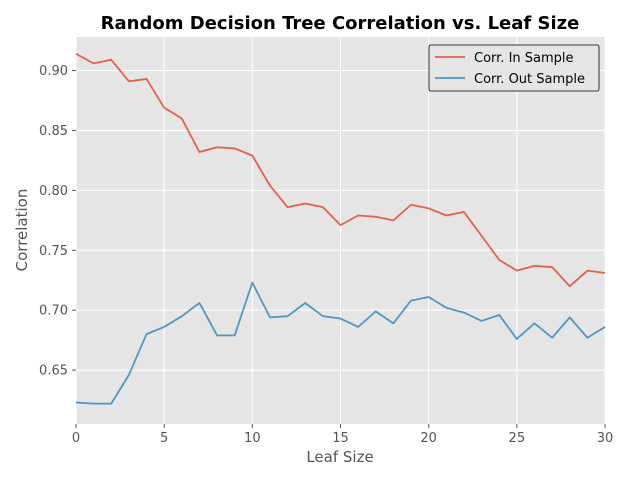 This screenshot has height=480, width=640. I want to click on x-tick-label: 15, so click(340, 438).